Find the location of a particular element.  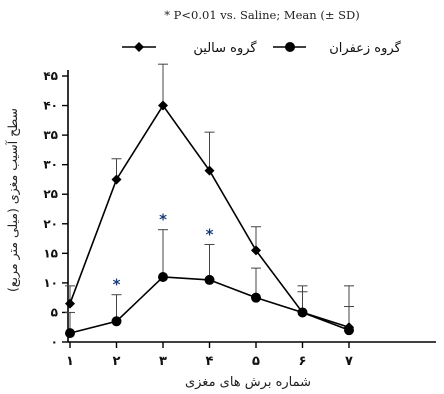

x-tick-label: ۱ is located at coordinates (70, 361).